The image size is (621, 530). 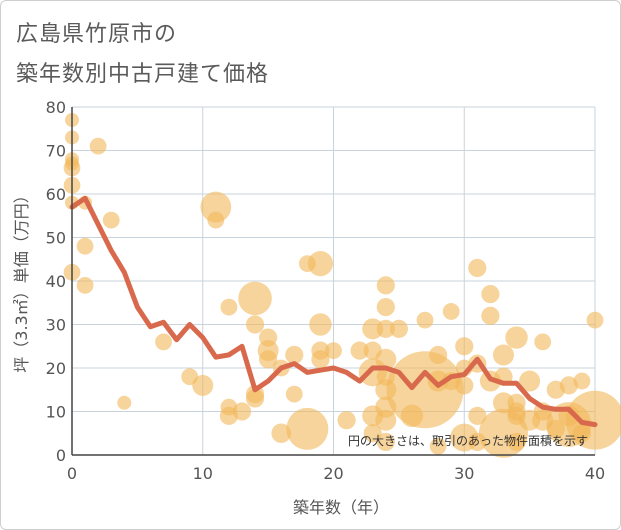 What do you see at coordinates (56, 281) in the screenshot?
I see `y-tick-label: 40` at bounding box center [56, 281].